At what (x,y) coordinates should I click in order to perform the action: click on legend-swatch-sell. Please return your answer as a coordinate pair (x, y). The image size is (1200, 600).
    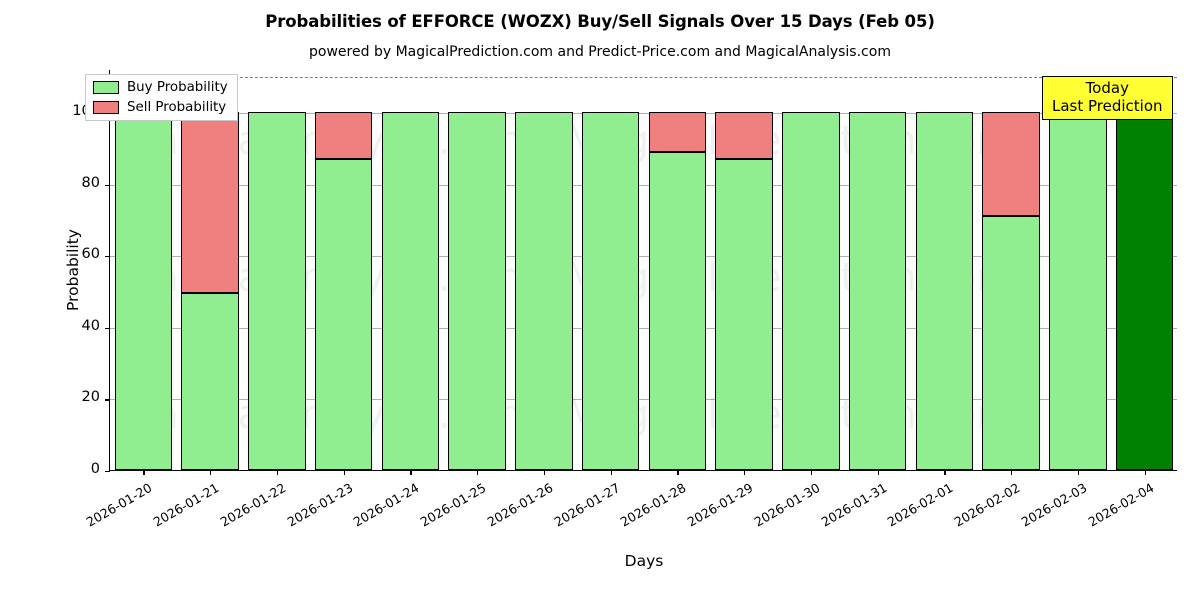
    Looking at the image, I should click on (106, 107).